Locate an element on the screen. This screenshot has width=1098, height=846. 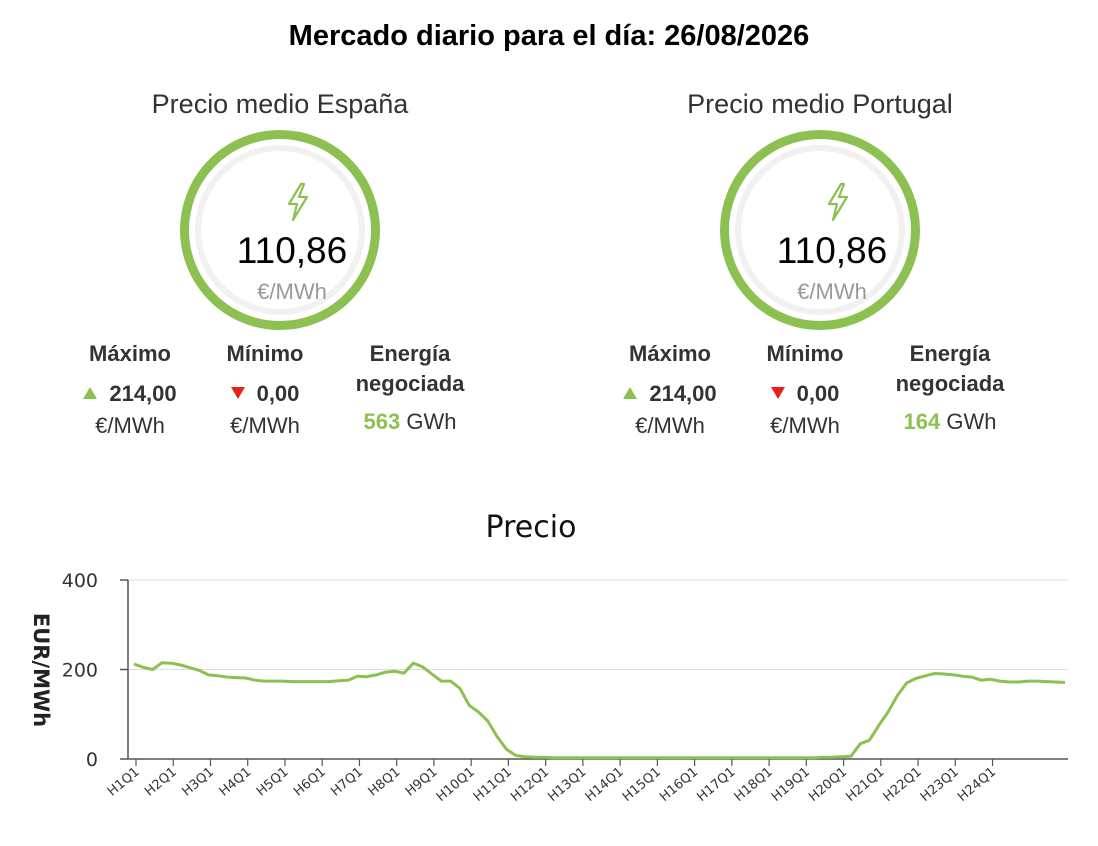
x-tick-label: H12Q1 is located at coordinates (530, 785).